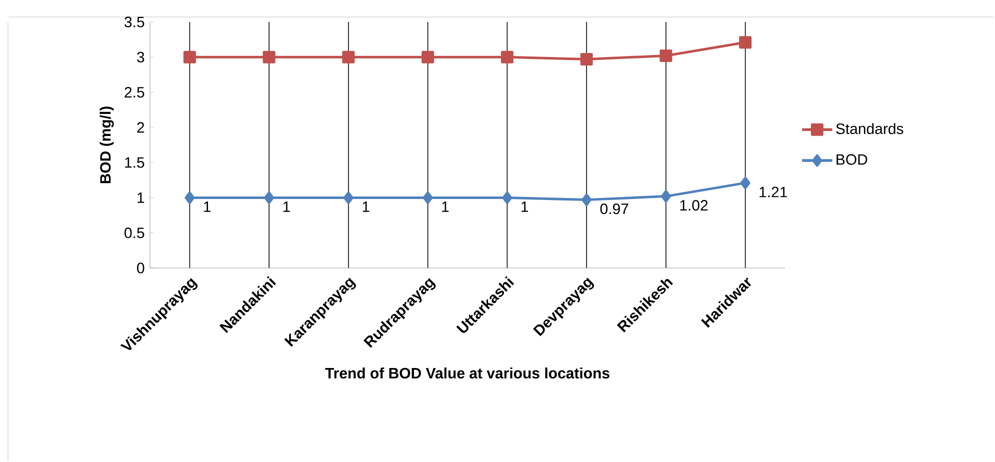 This screenshot has height=462, width=995. Describe the element at coordinates (134, 233) in the screenshot. I see `y-tick-label: 0.5` at that location.